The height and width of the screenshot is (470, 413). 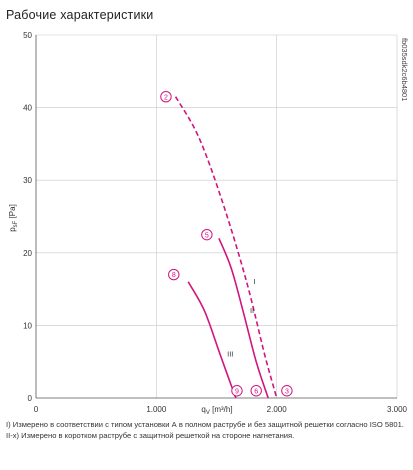 I want to click on operating-point-label: 9, so click(x=237, y=391).